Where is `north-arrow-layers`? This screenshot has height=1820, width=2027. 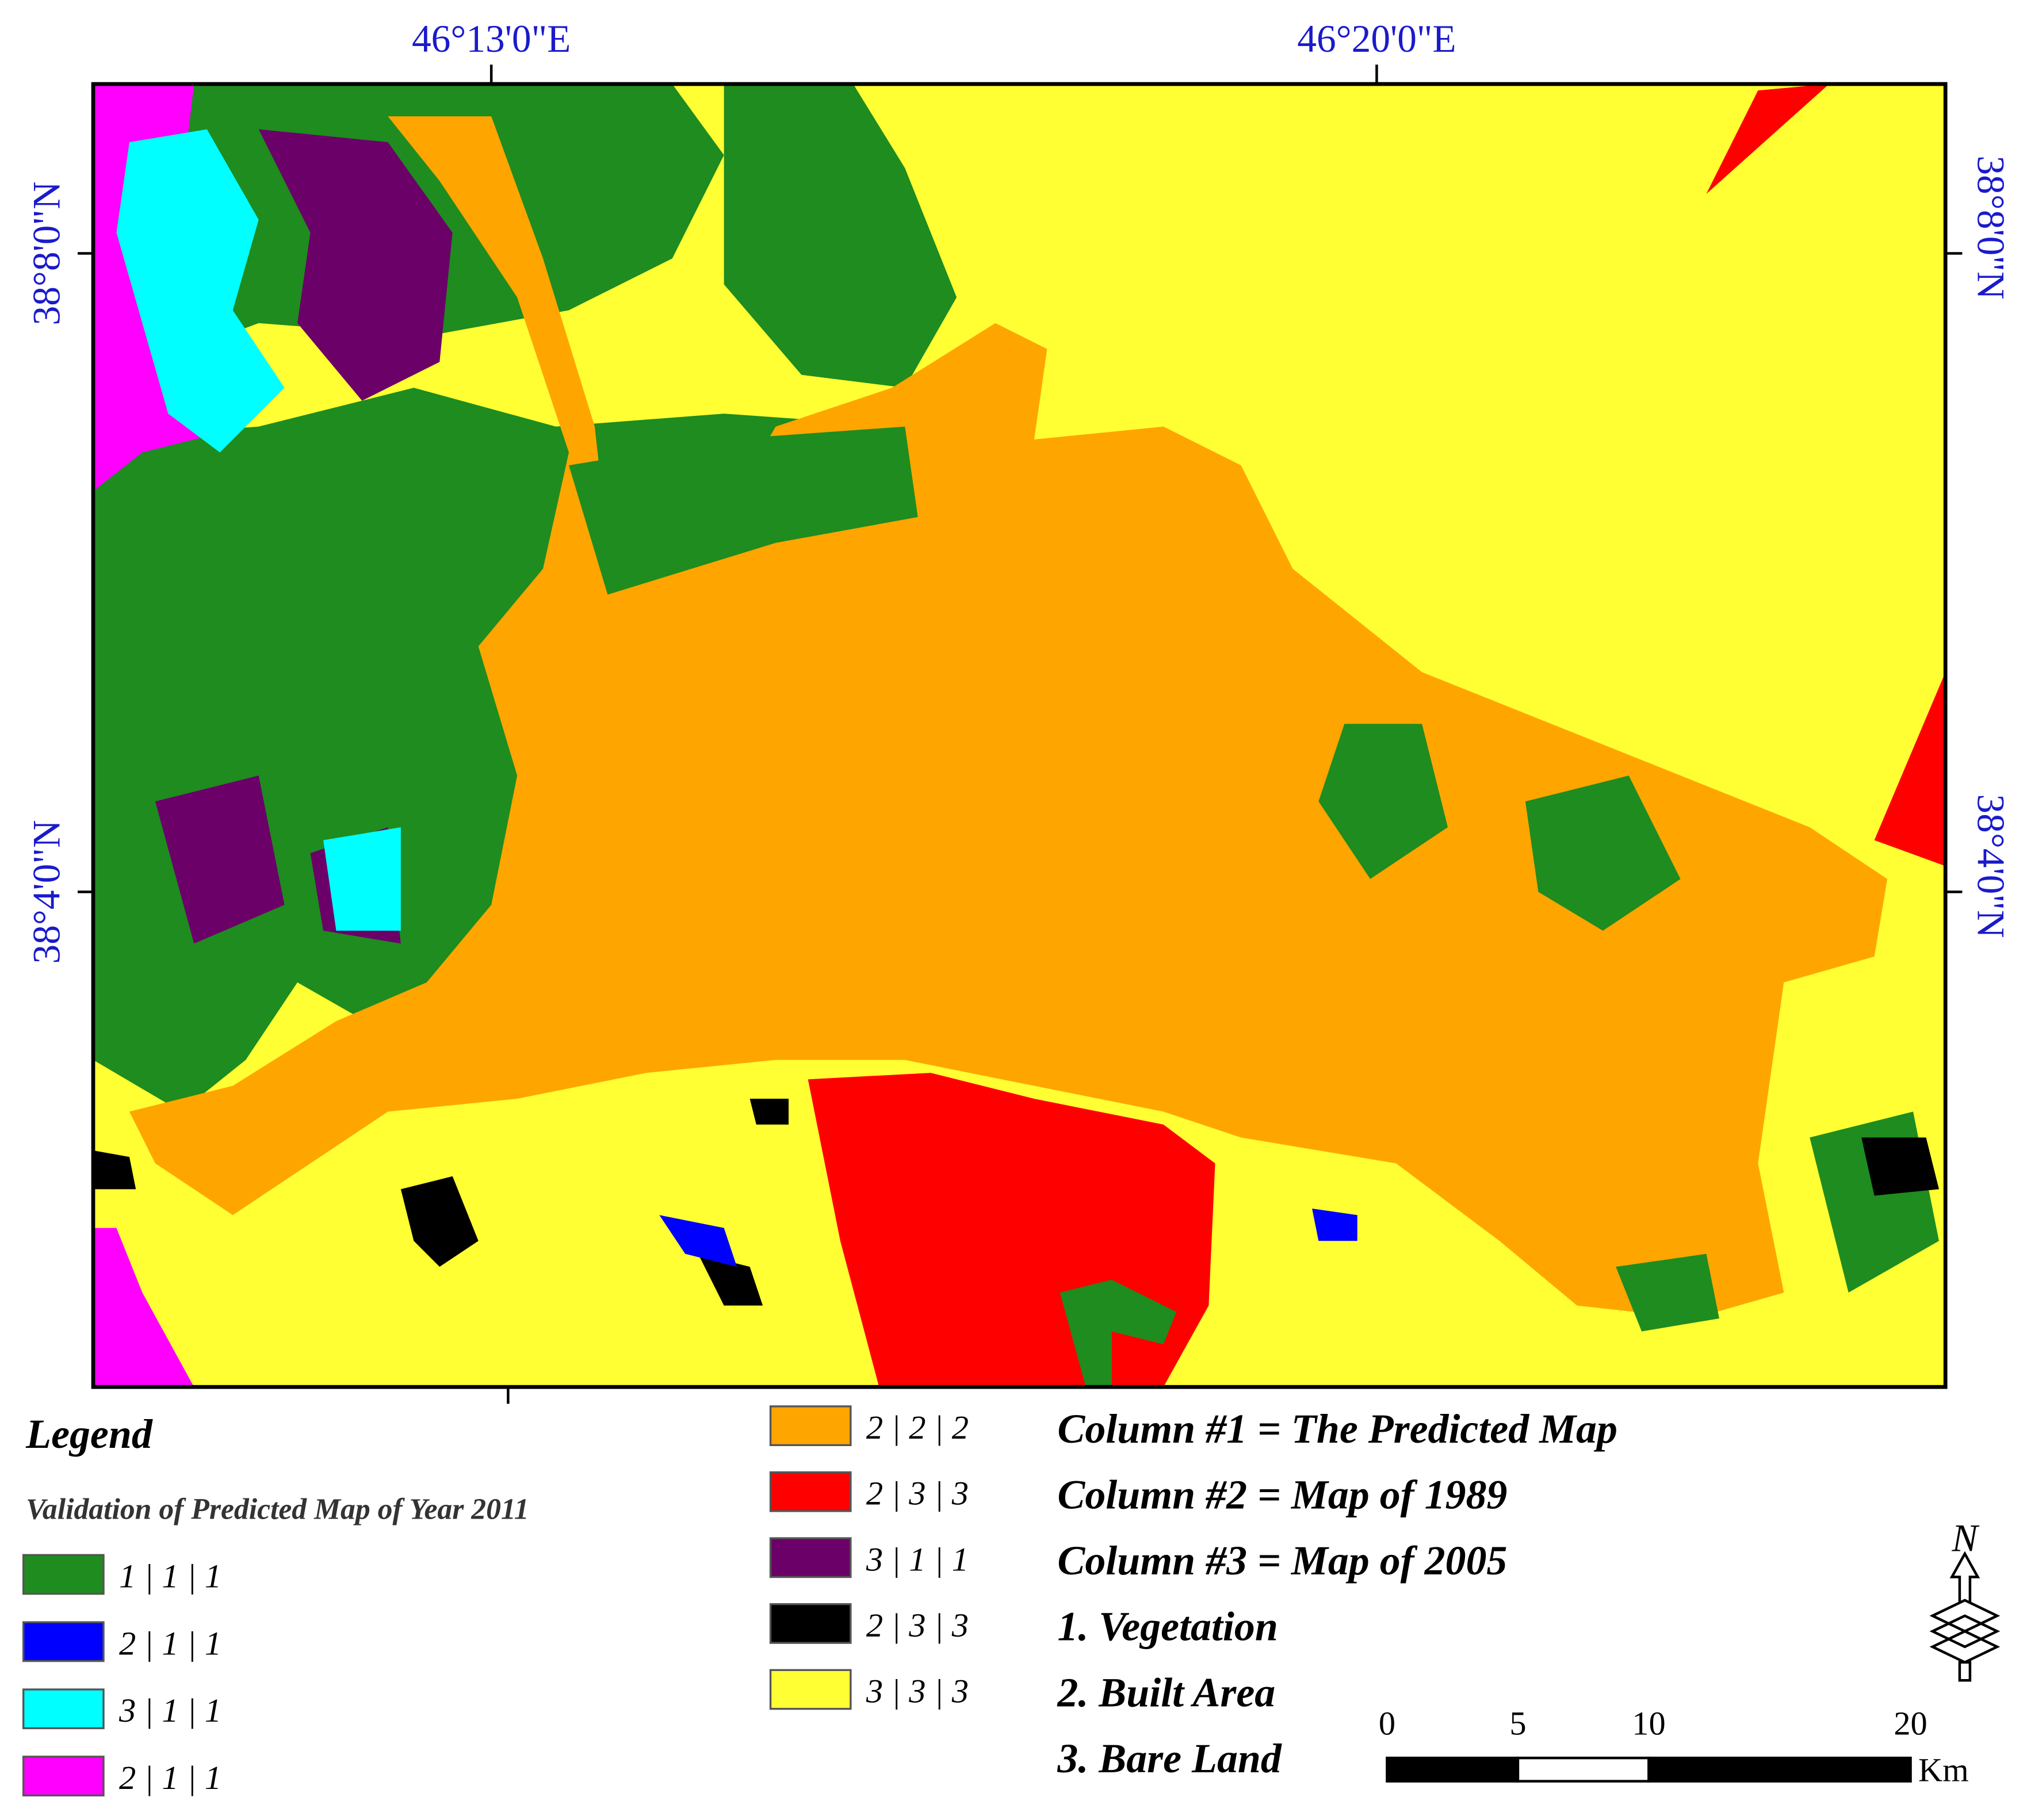 north-arrow-layers is located at coordinates (1965, 1632).